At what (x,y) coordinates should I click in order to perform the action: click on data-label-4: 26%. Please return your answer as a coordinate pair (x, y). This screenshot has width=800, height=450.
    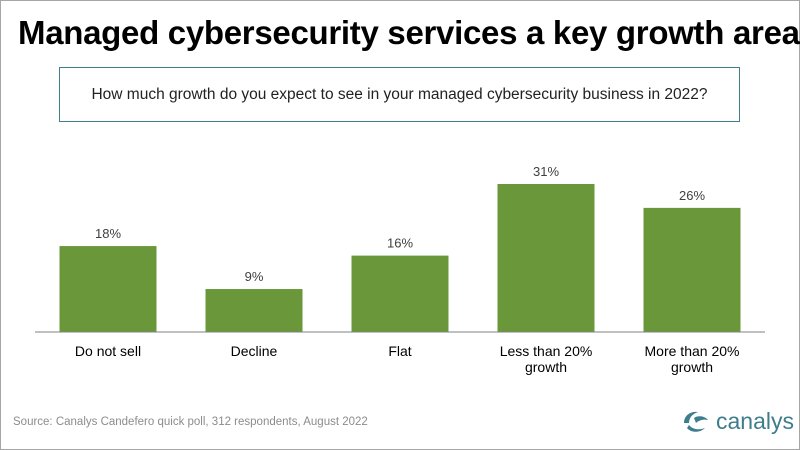
    Looking at the image, I should click on (692, 195).